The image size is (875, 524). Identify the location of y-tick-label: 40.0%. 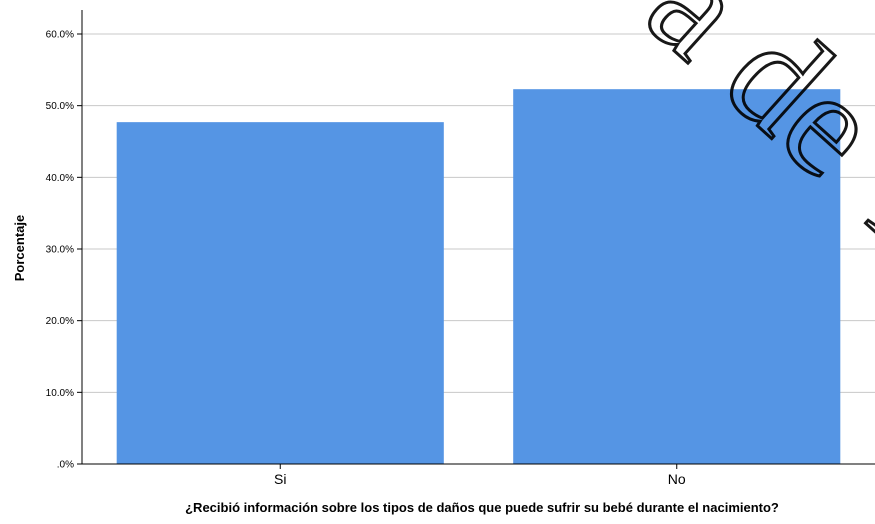
(60, 178).